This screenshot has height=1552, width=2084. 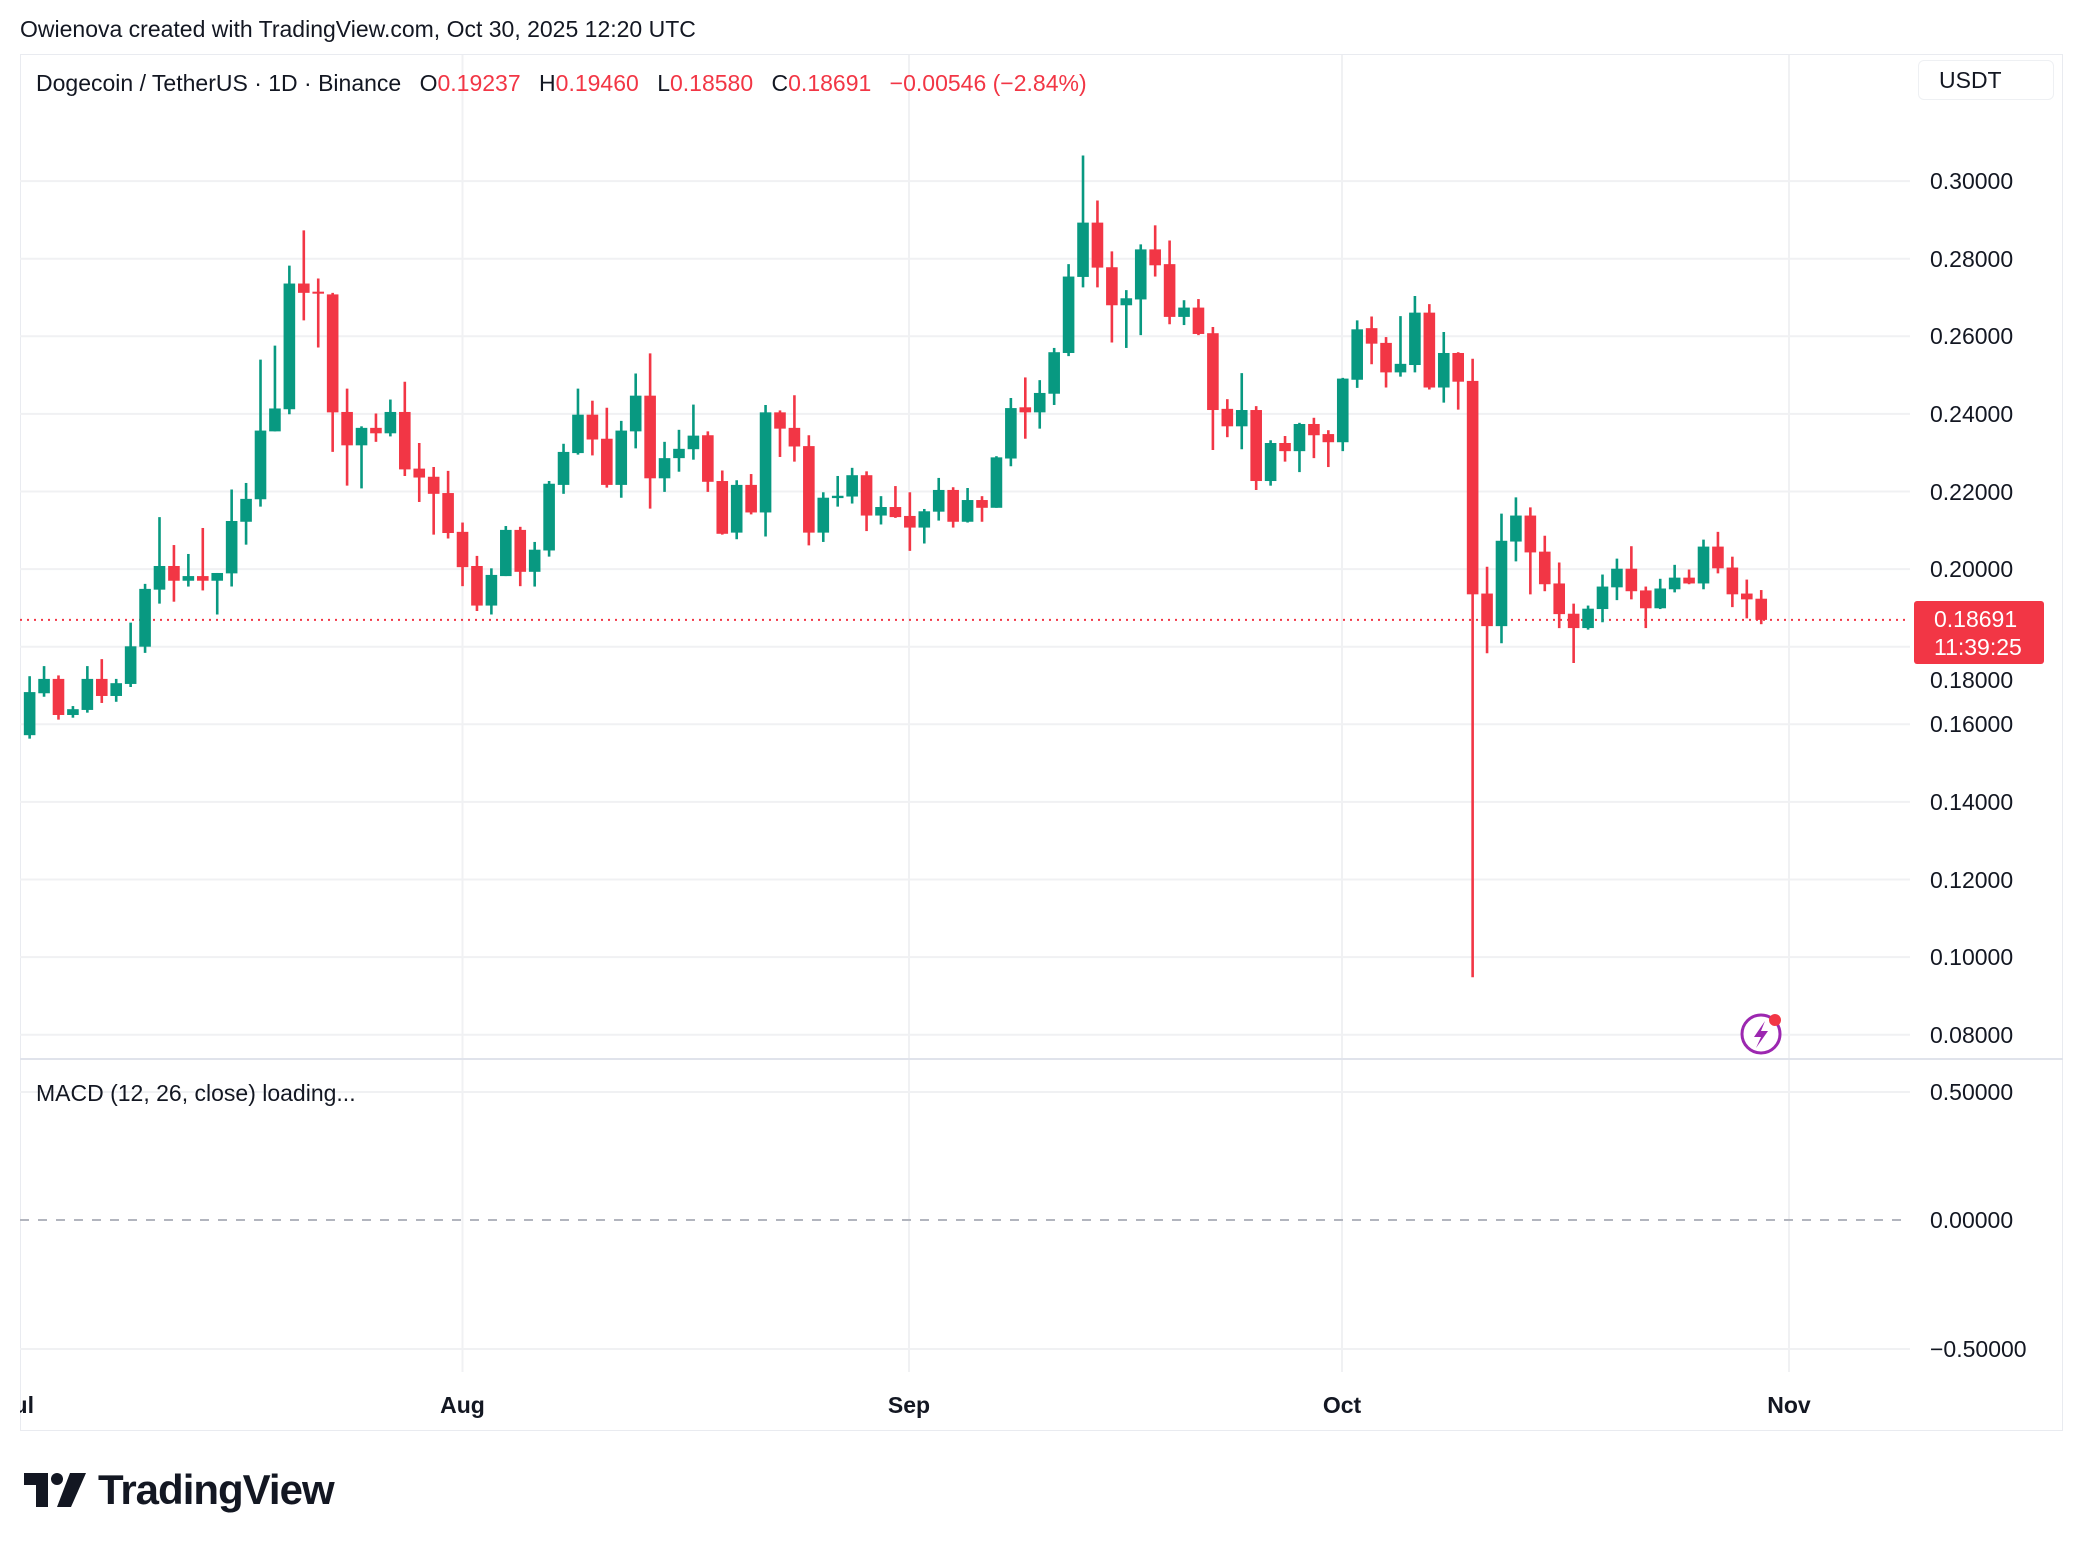 What do you see at coordinates (547, 83) in the screenshot?
I see `high-label: H` at bounding box center [547, 83].